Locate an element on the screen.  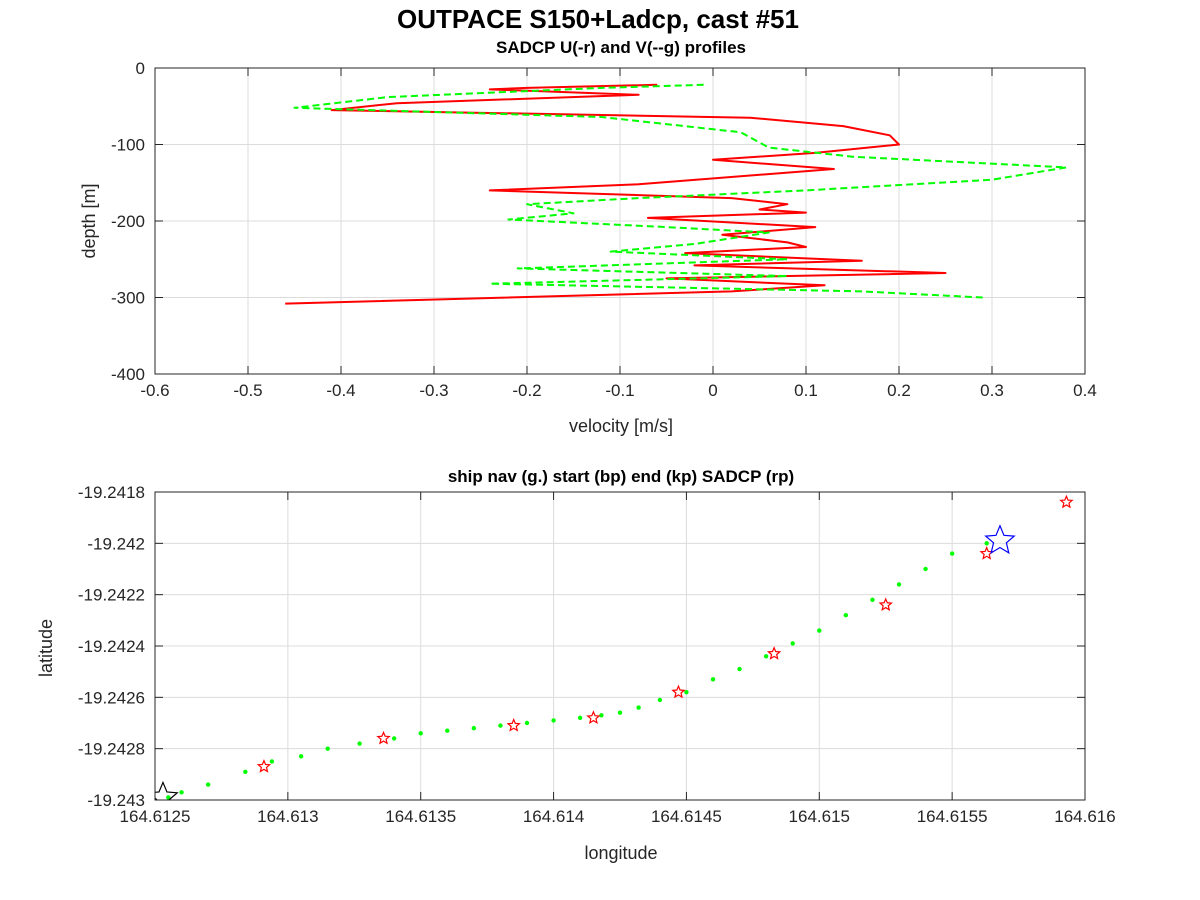
profile-axes-title: SADCP U(-r) and V(--g) profiles is located at coordinates (621, 47).